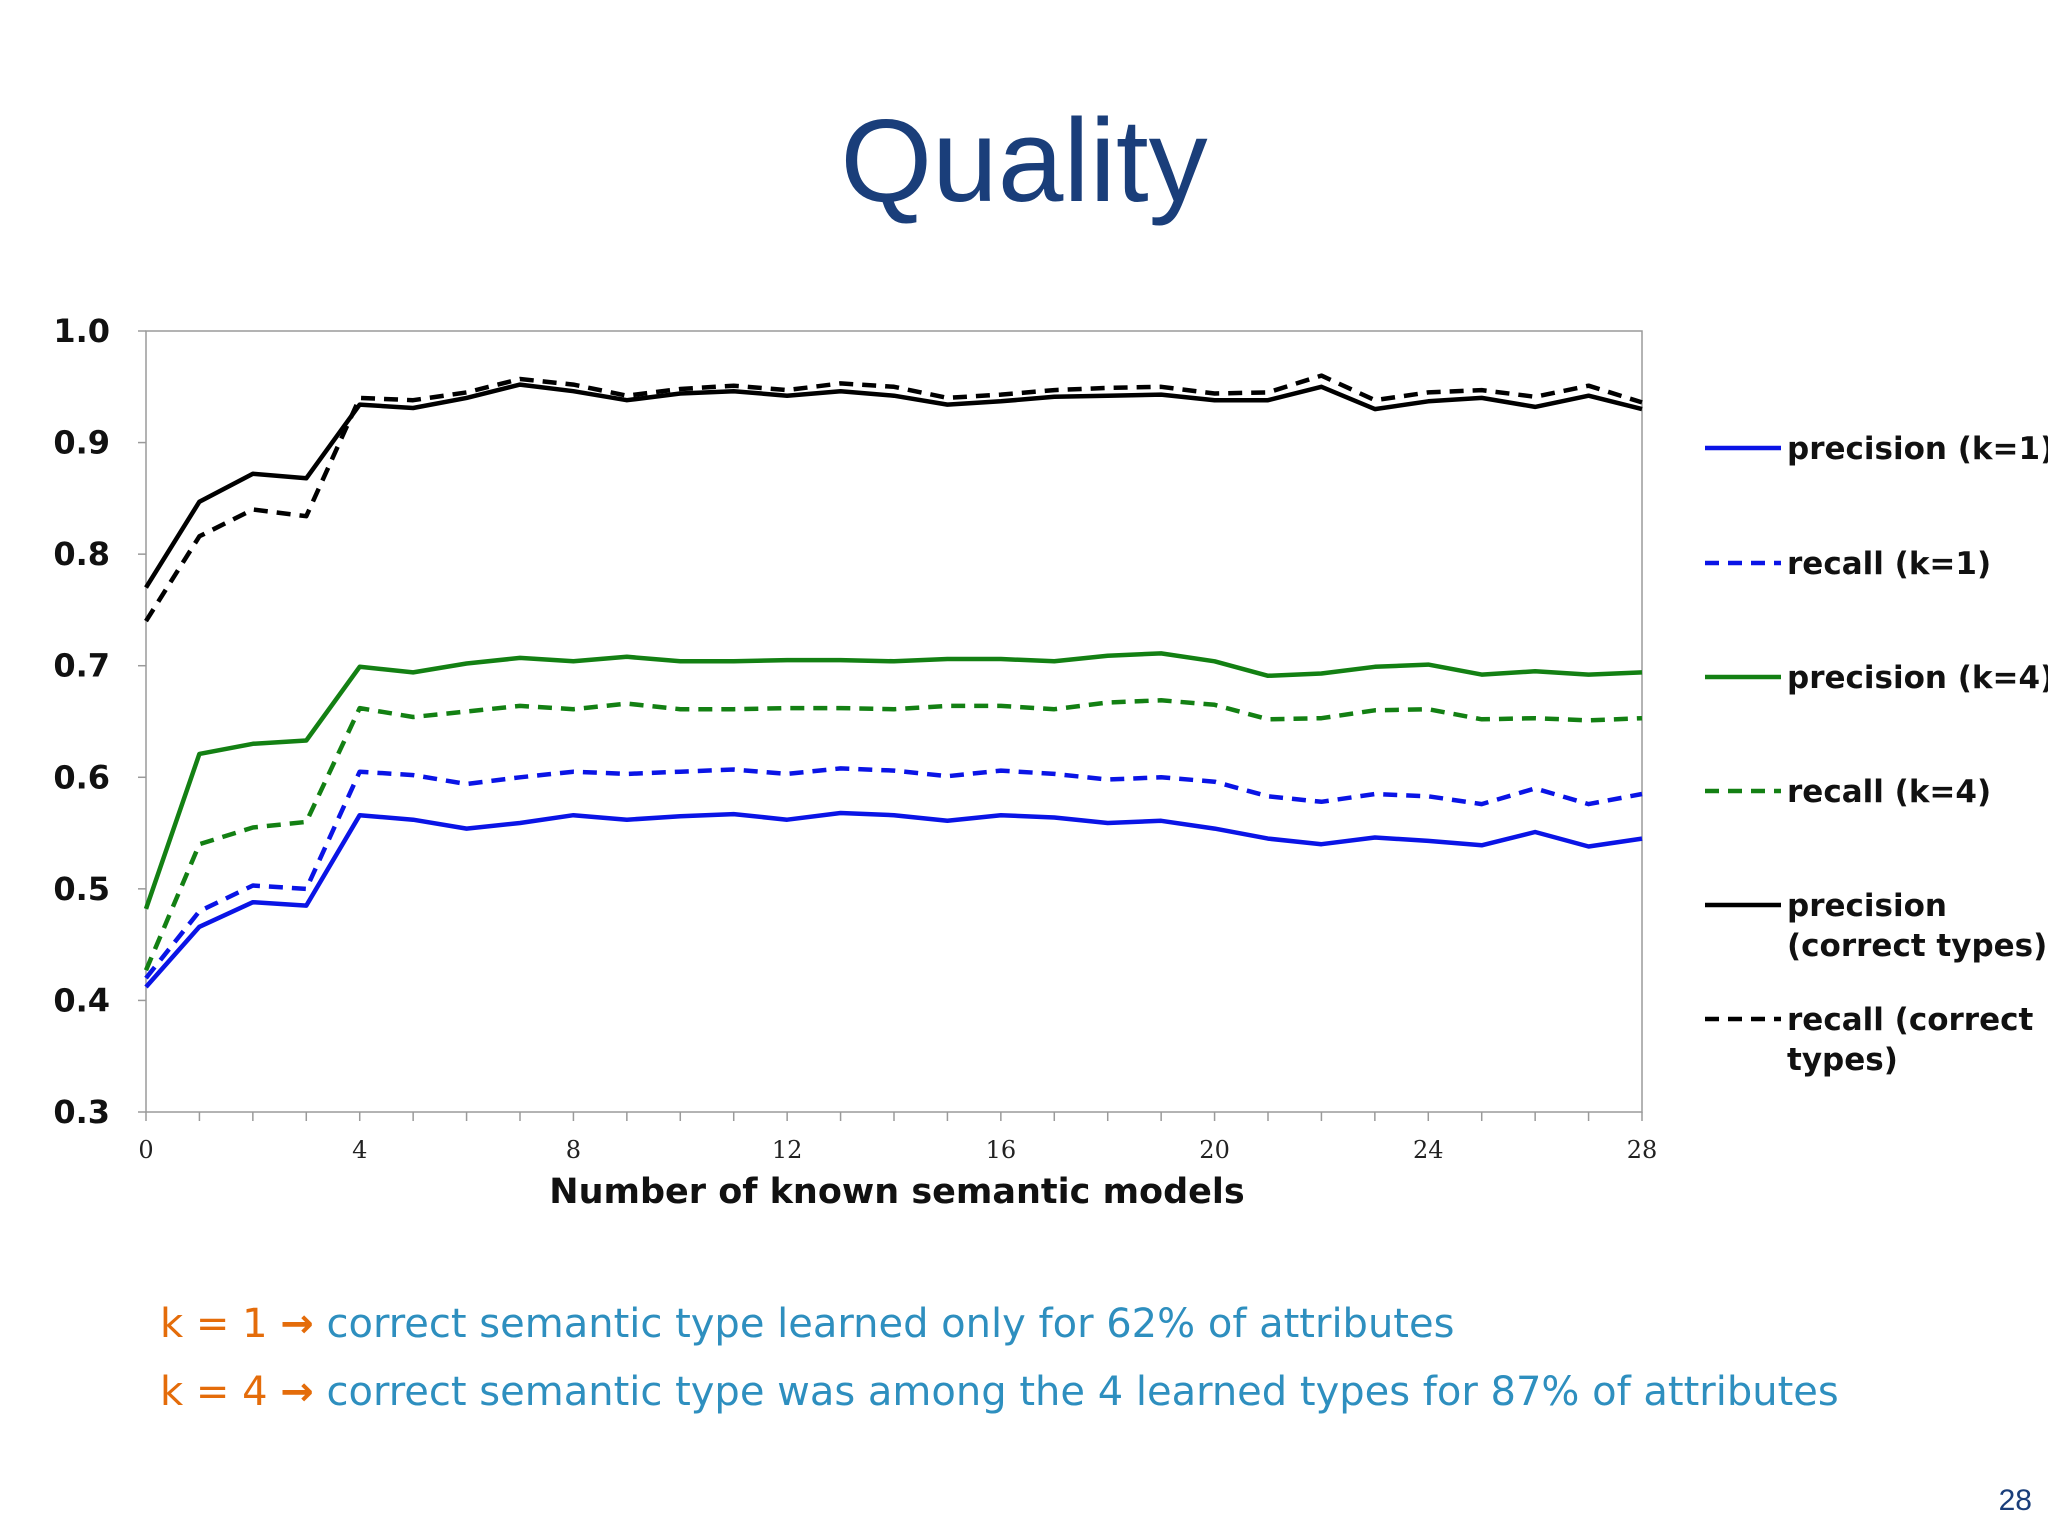 The height and width of the screenshot is (1536, 2048). Describe the element at coordinates (214, 1392) in the screenshot. I see `note-key: k = 4` at that location.